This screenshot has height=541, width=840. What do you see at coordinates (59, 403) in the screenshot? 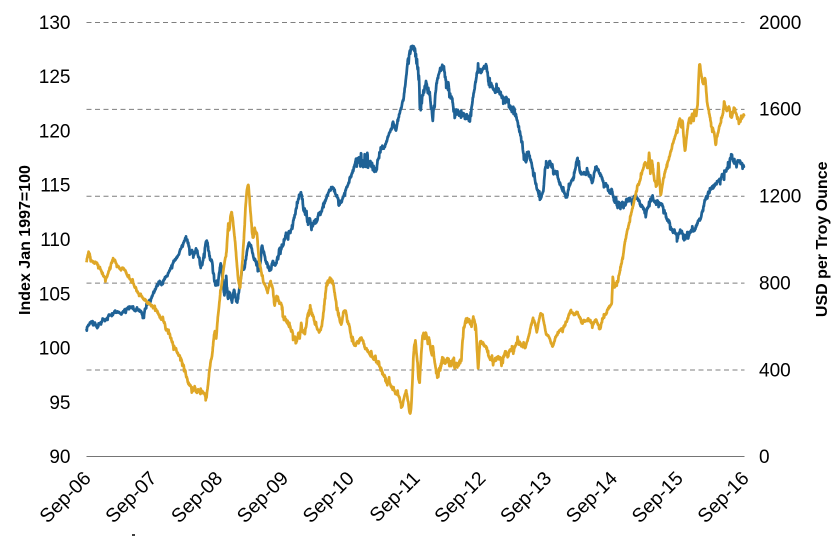
I see `svg-text: 95` at bounding box center [59, 403].